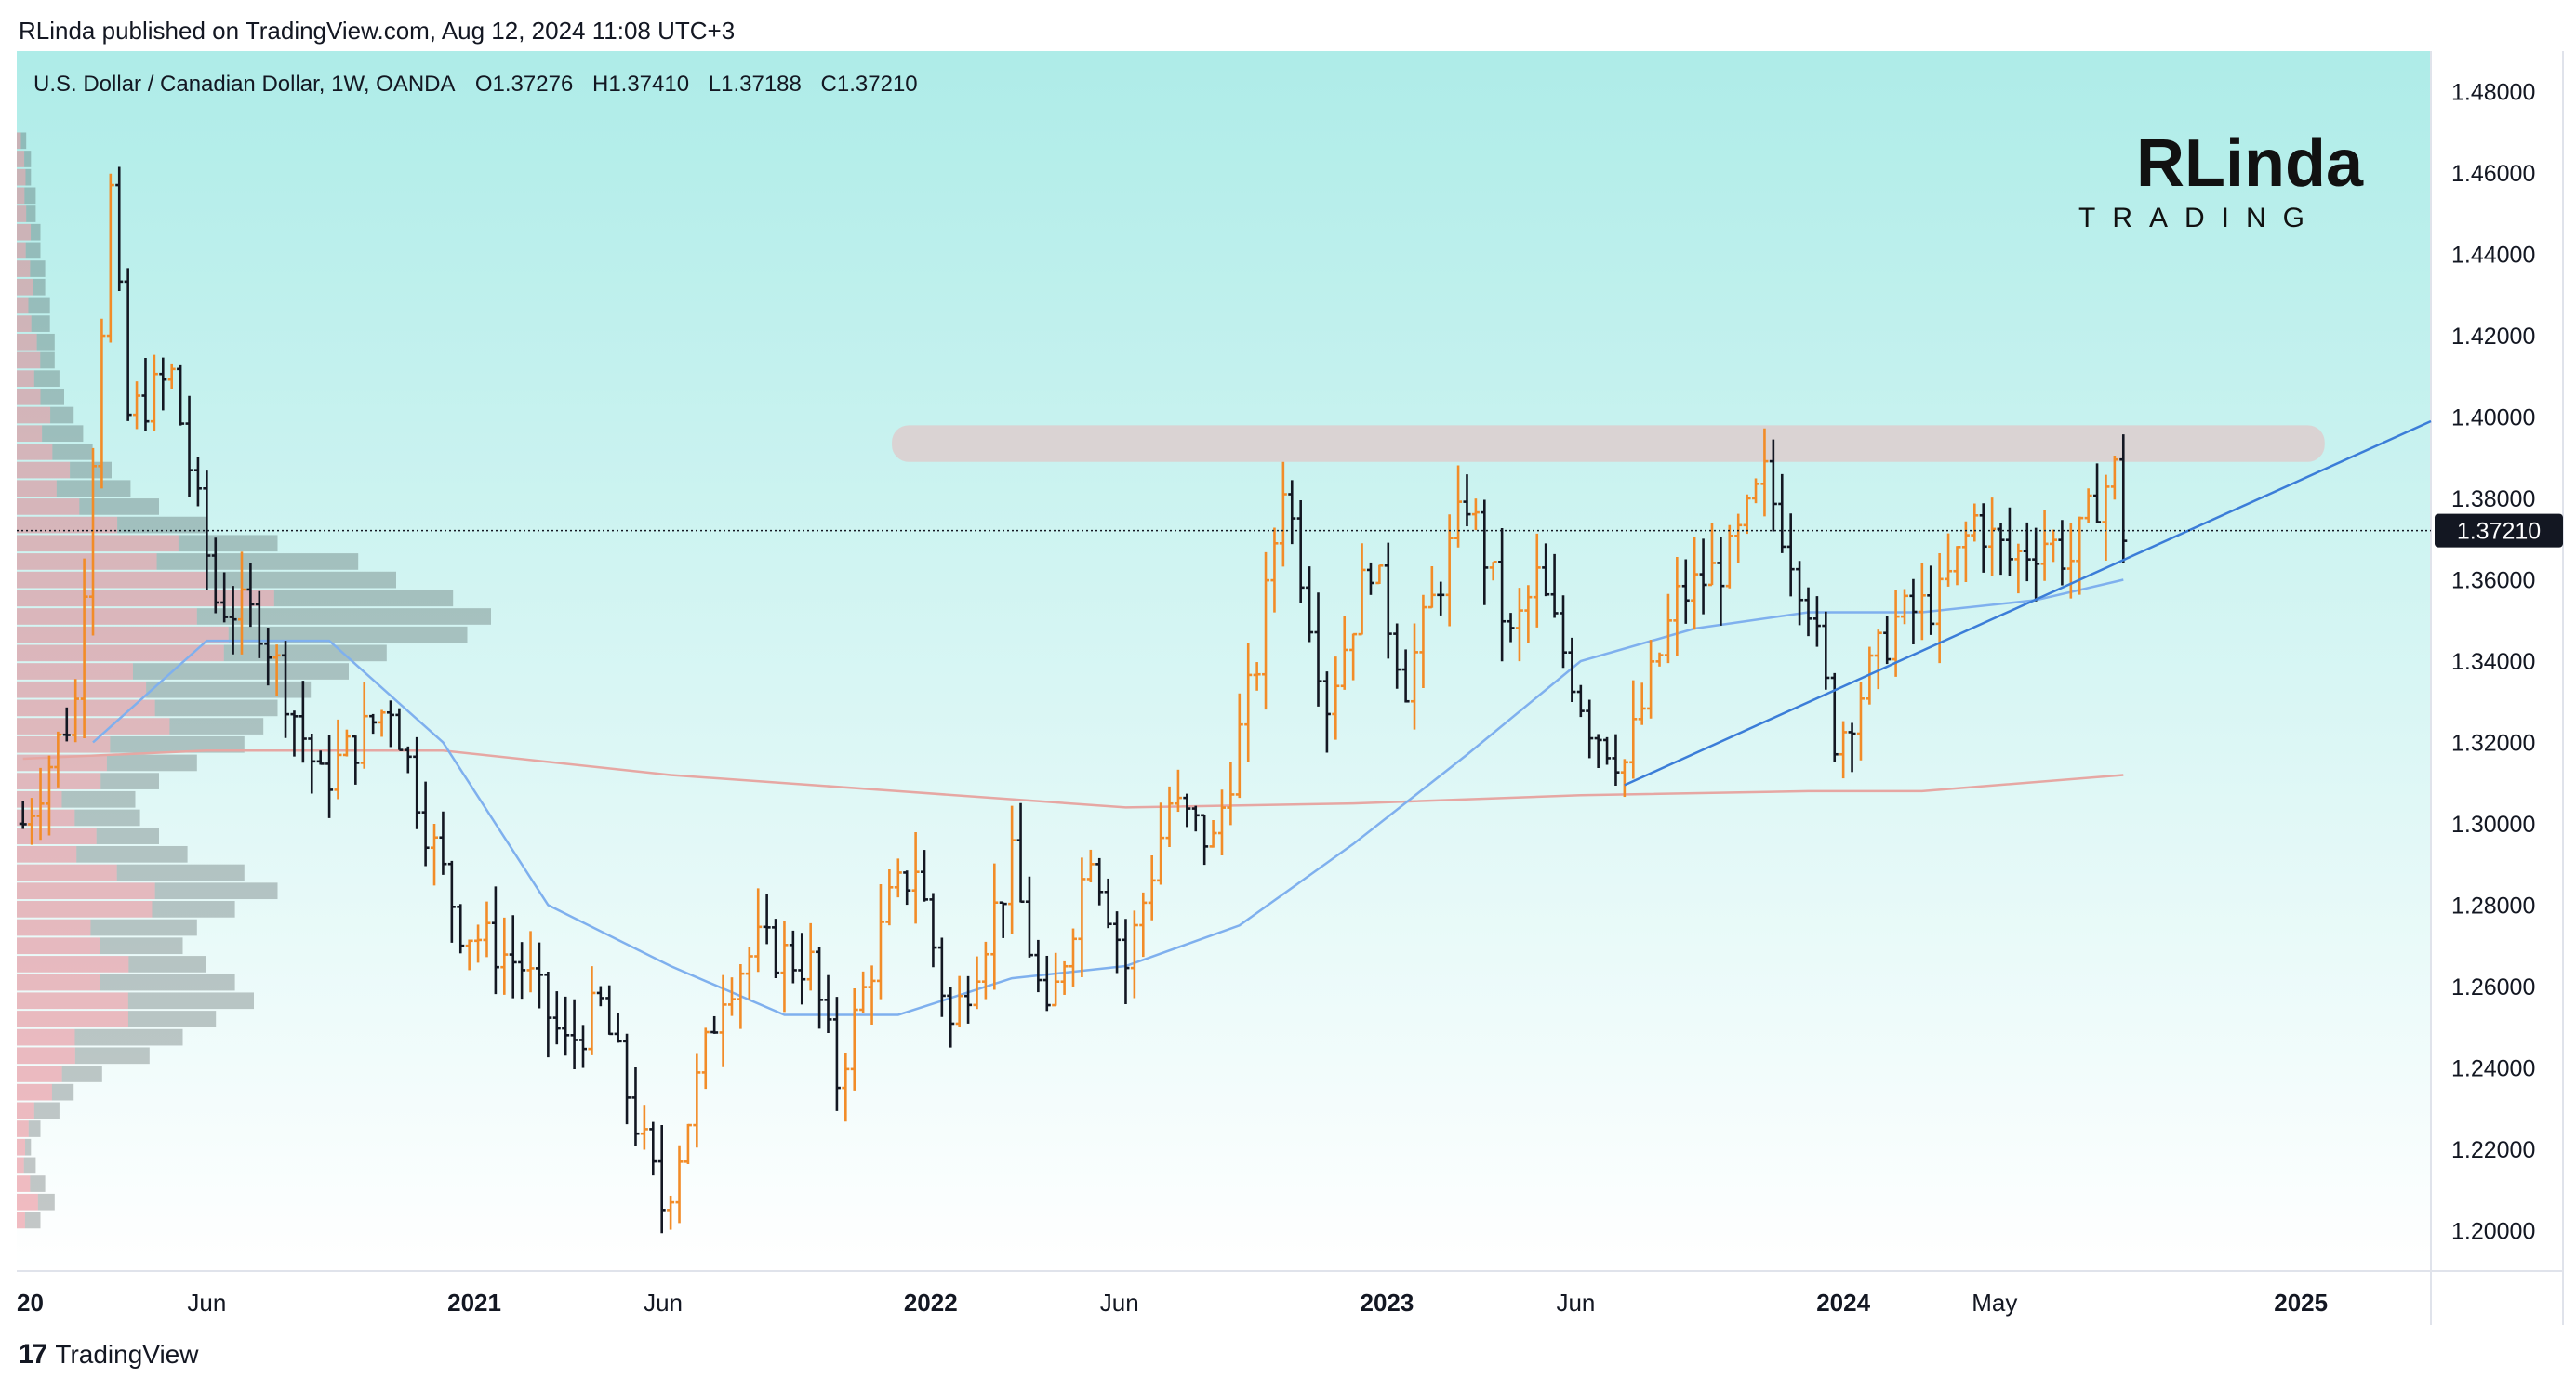 This screenshot has height=1391, width=2576. I want to click on price-axis-tick-label: 1.24000, so click(2493, 1068).